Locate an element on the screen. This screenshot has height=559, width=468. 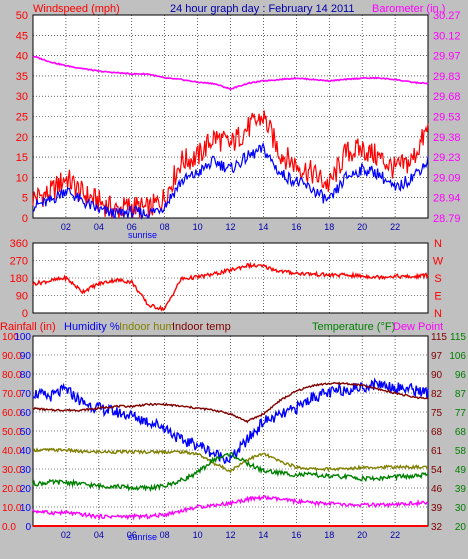
x-tick-0-18: 18 is located at coordinates (329, 227).